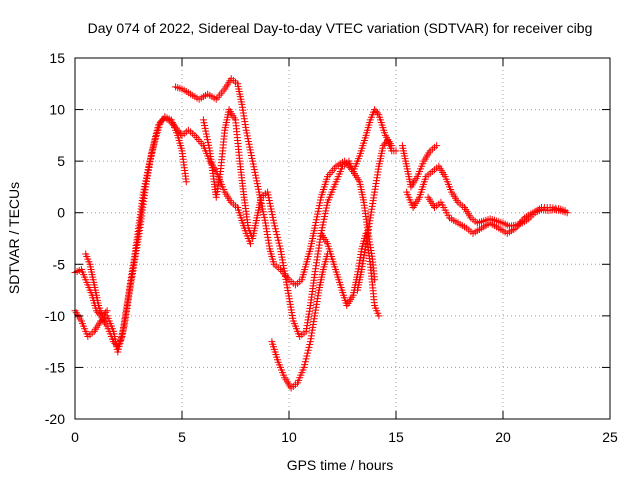 The height and width of the screenshot is (480, 640). What do you see at coordinates (340, 465) in the screenshot?
I see `x-axis-label: GPS time / hours` at bounding box center [340, 465].